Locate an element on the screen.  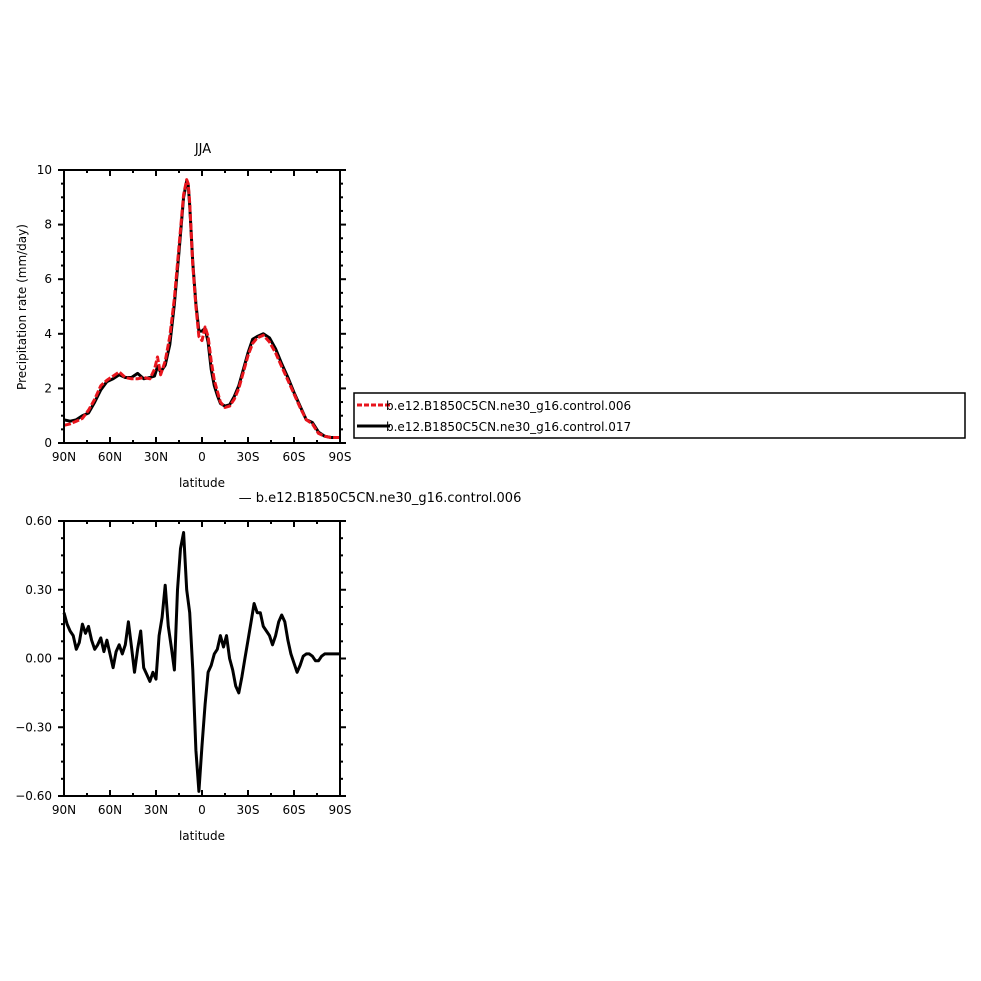
precip-y-tick-label: 10 is located at coordinates (44, 170).